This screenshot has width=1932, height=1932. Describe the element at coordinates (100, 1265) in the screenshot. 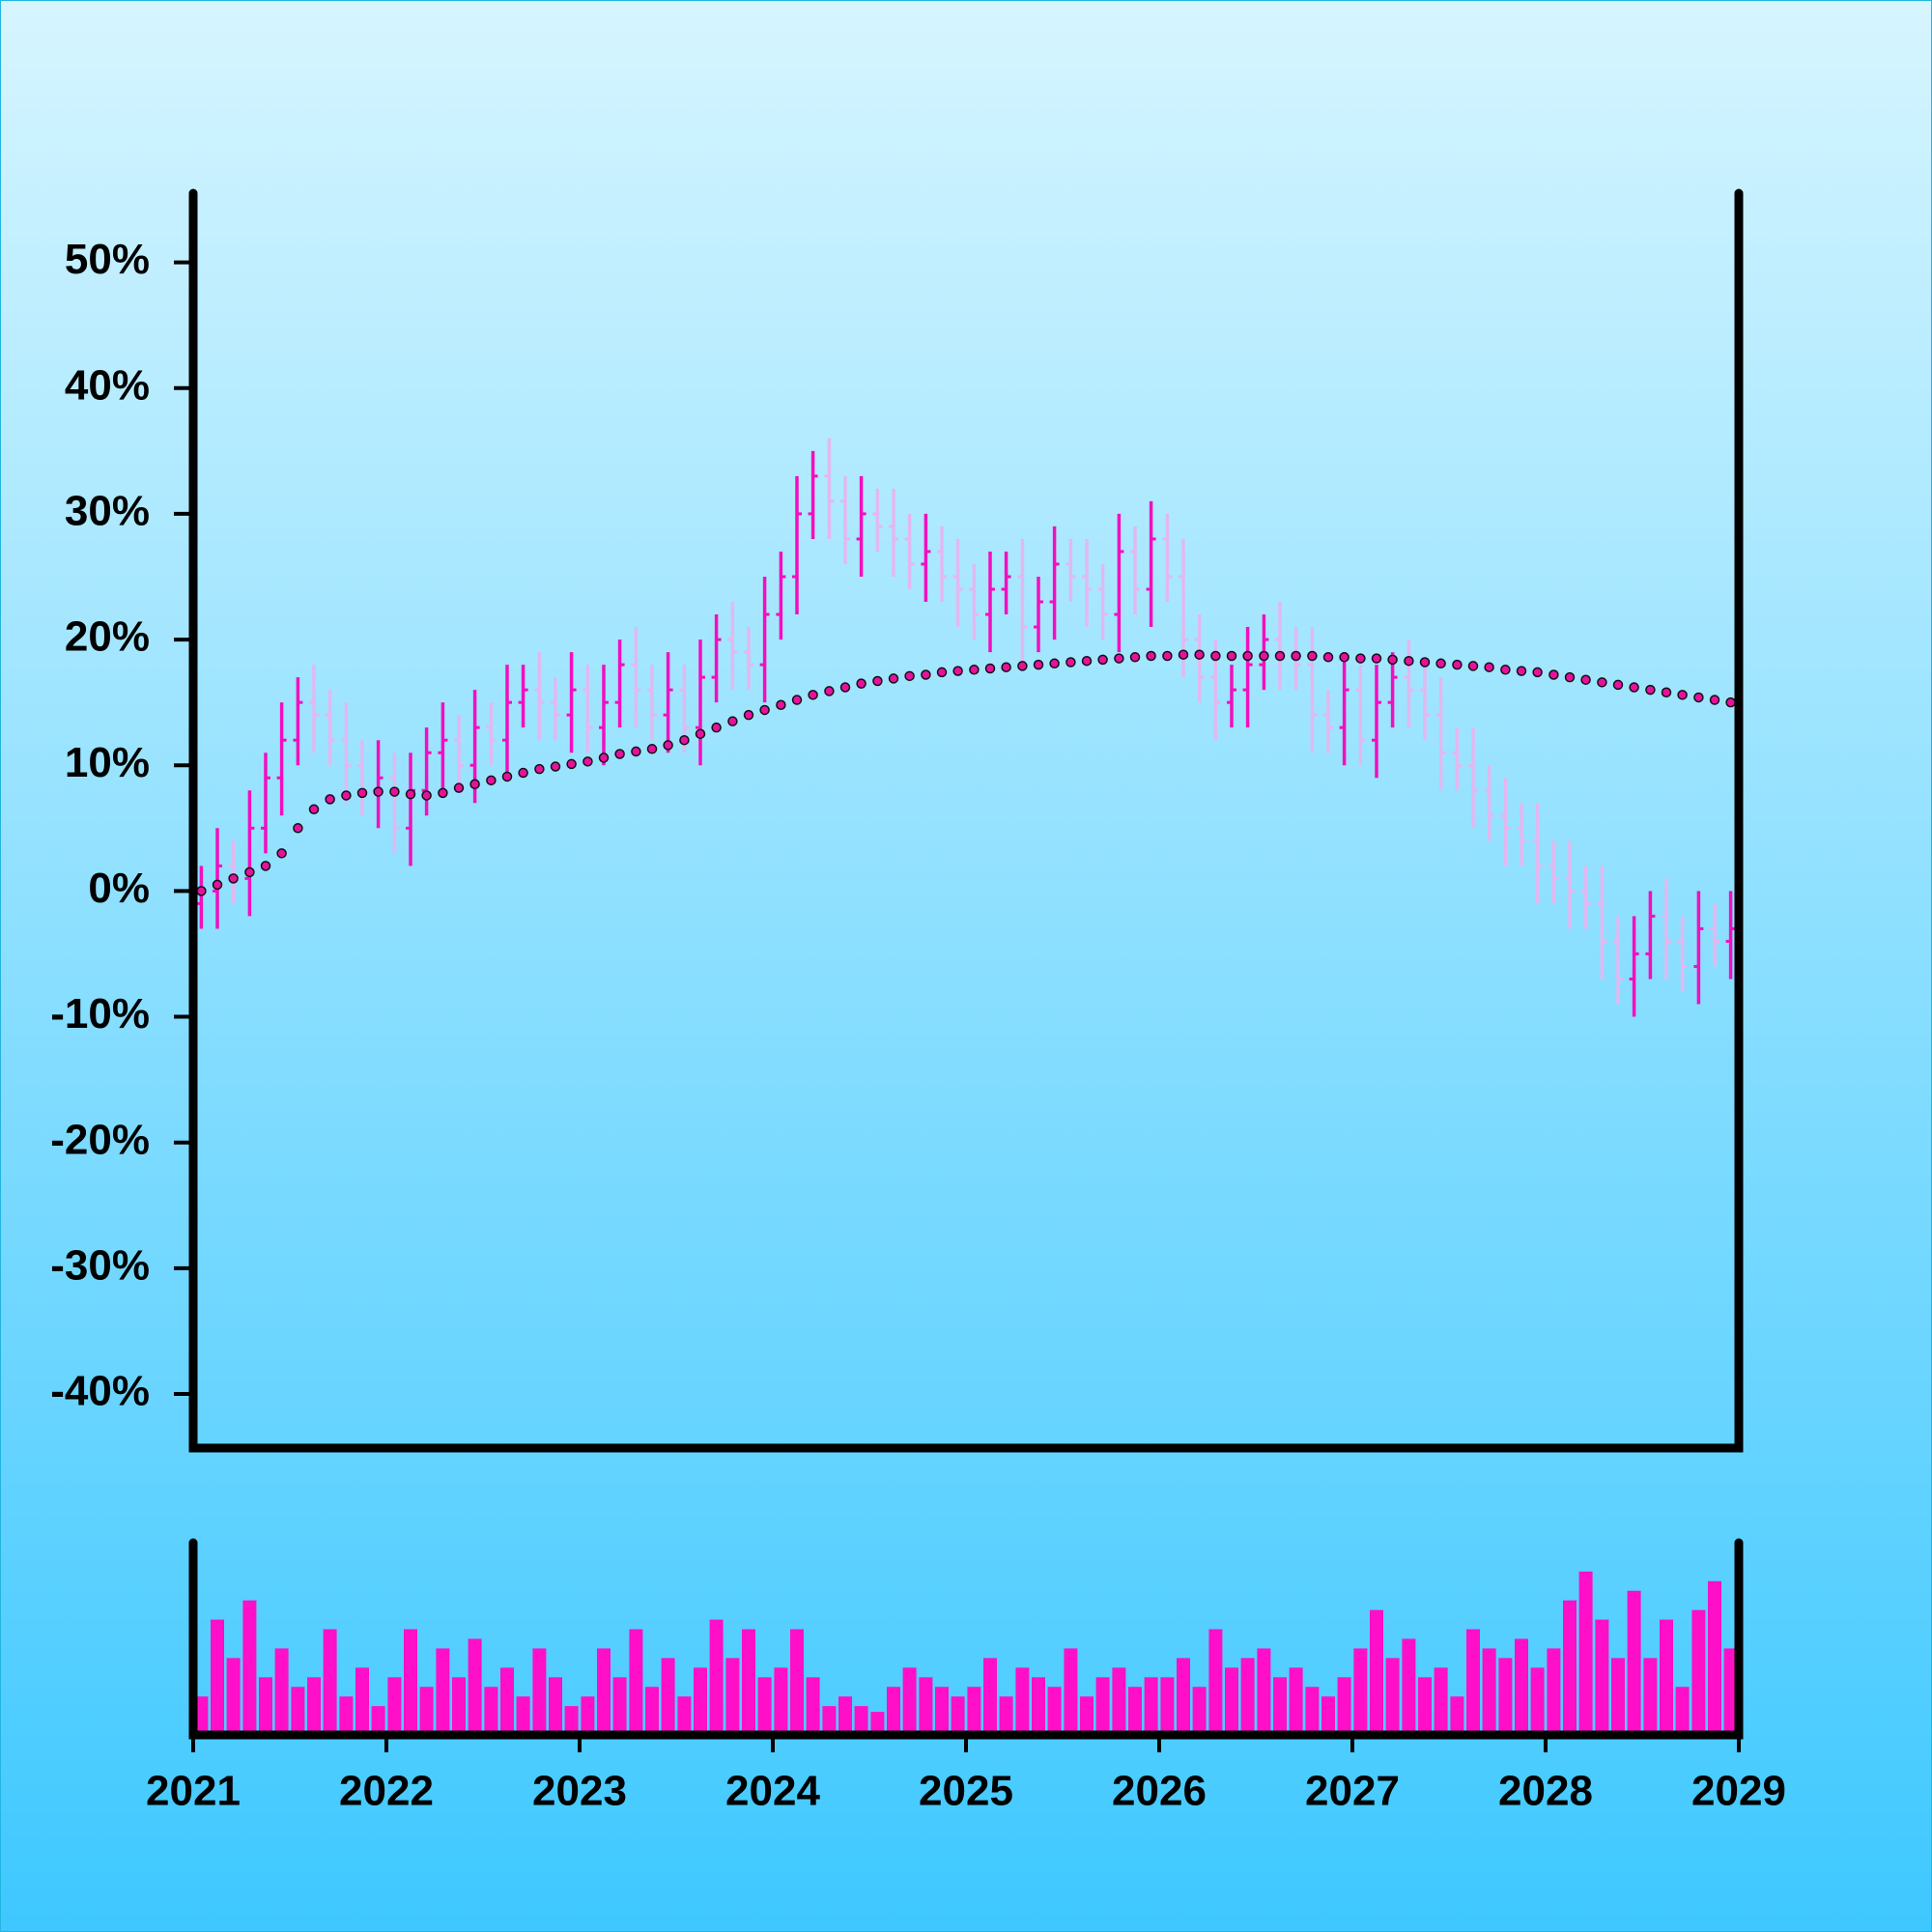

I see `y-tick-label: -30%` at that location.